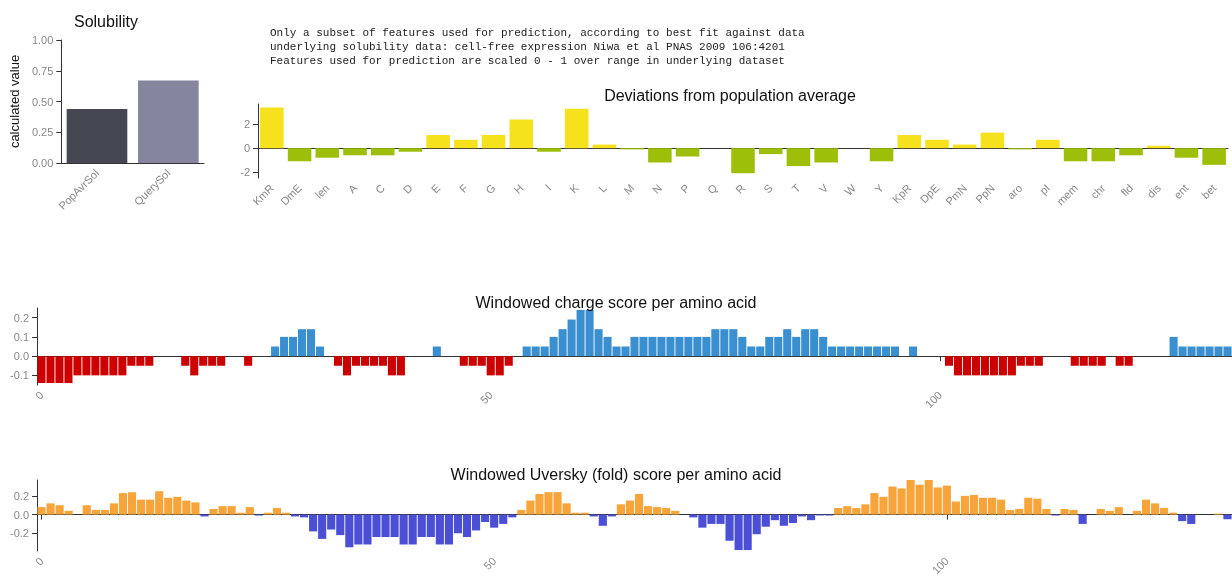 The image size is (1232, 578). I want to click on y-tick-label: 0.75, so click(42, 70).